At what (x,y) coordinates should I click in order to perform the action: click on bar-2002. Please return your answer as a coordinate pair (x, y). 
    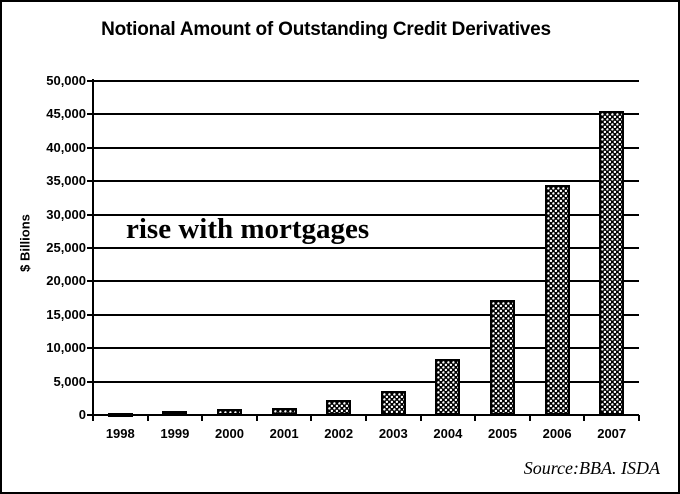
    Looking at the image, I should click on (339, 407).